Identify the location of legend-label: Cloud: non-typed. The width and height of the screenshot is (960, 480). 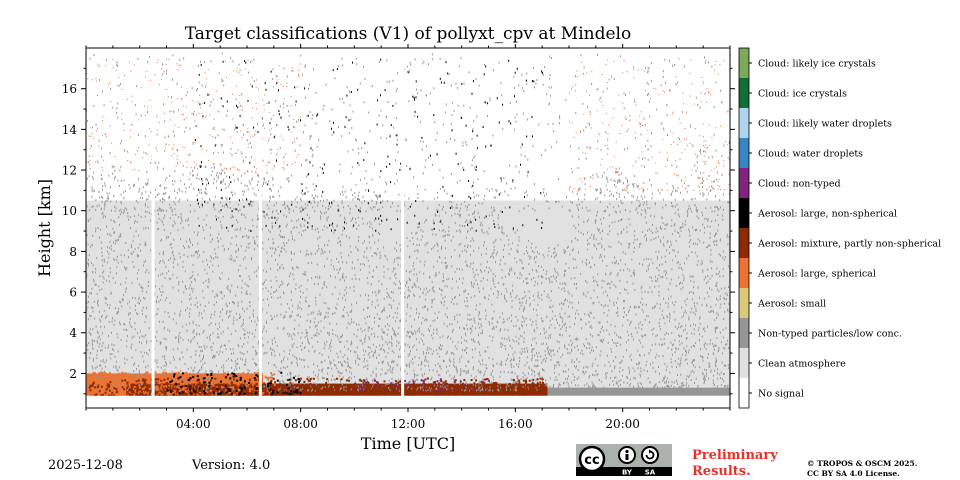
(799, 184).